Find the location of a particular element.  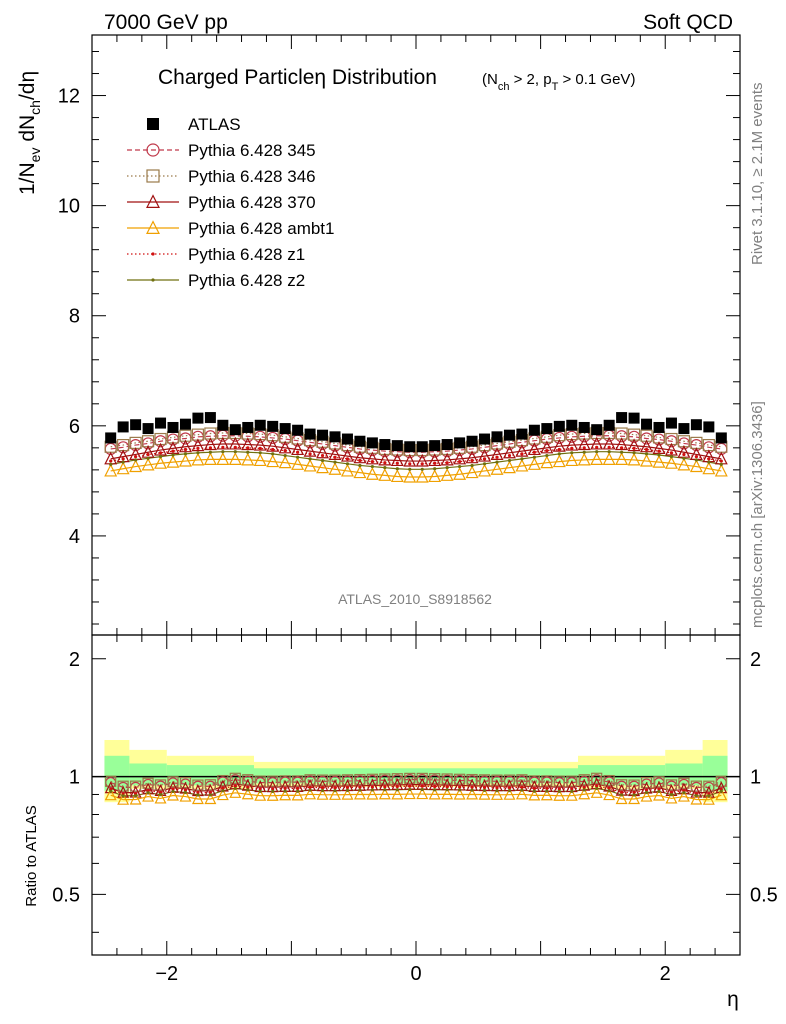

plot-subtitle: (Nch > 2, pT > 0.1 GeV) is located at coordinates (558, 82).